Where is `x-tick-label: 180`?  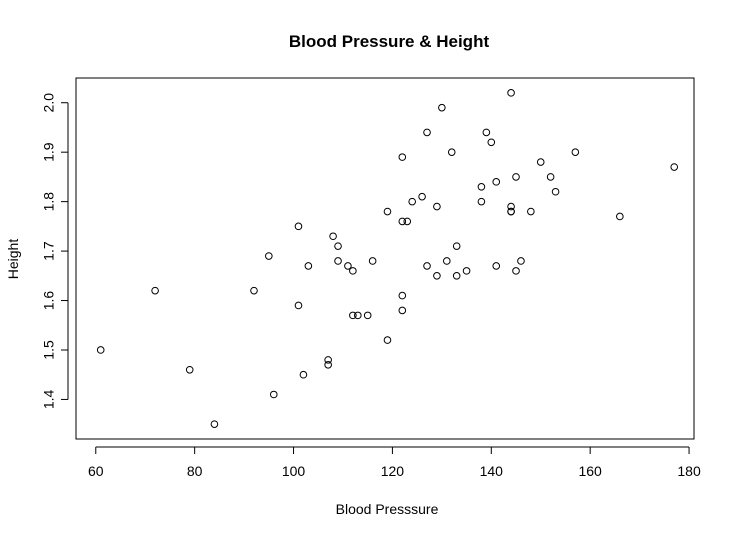
x-tick-label: 180 is located at coordinates (689, 471).